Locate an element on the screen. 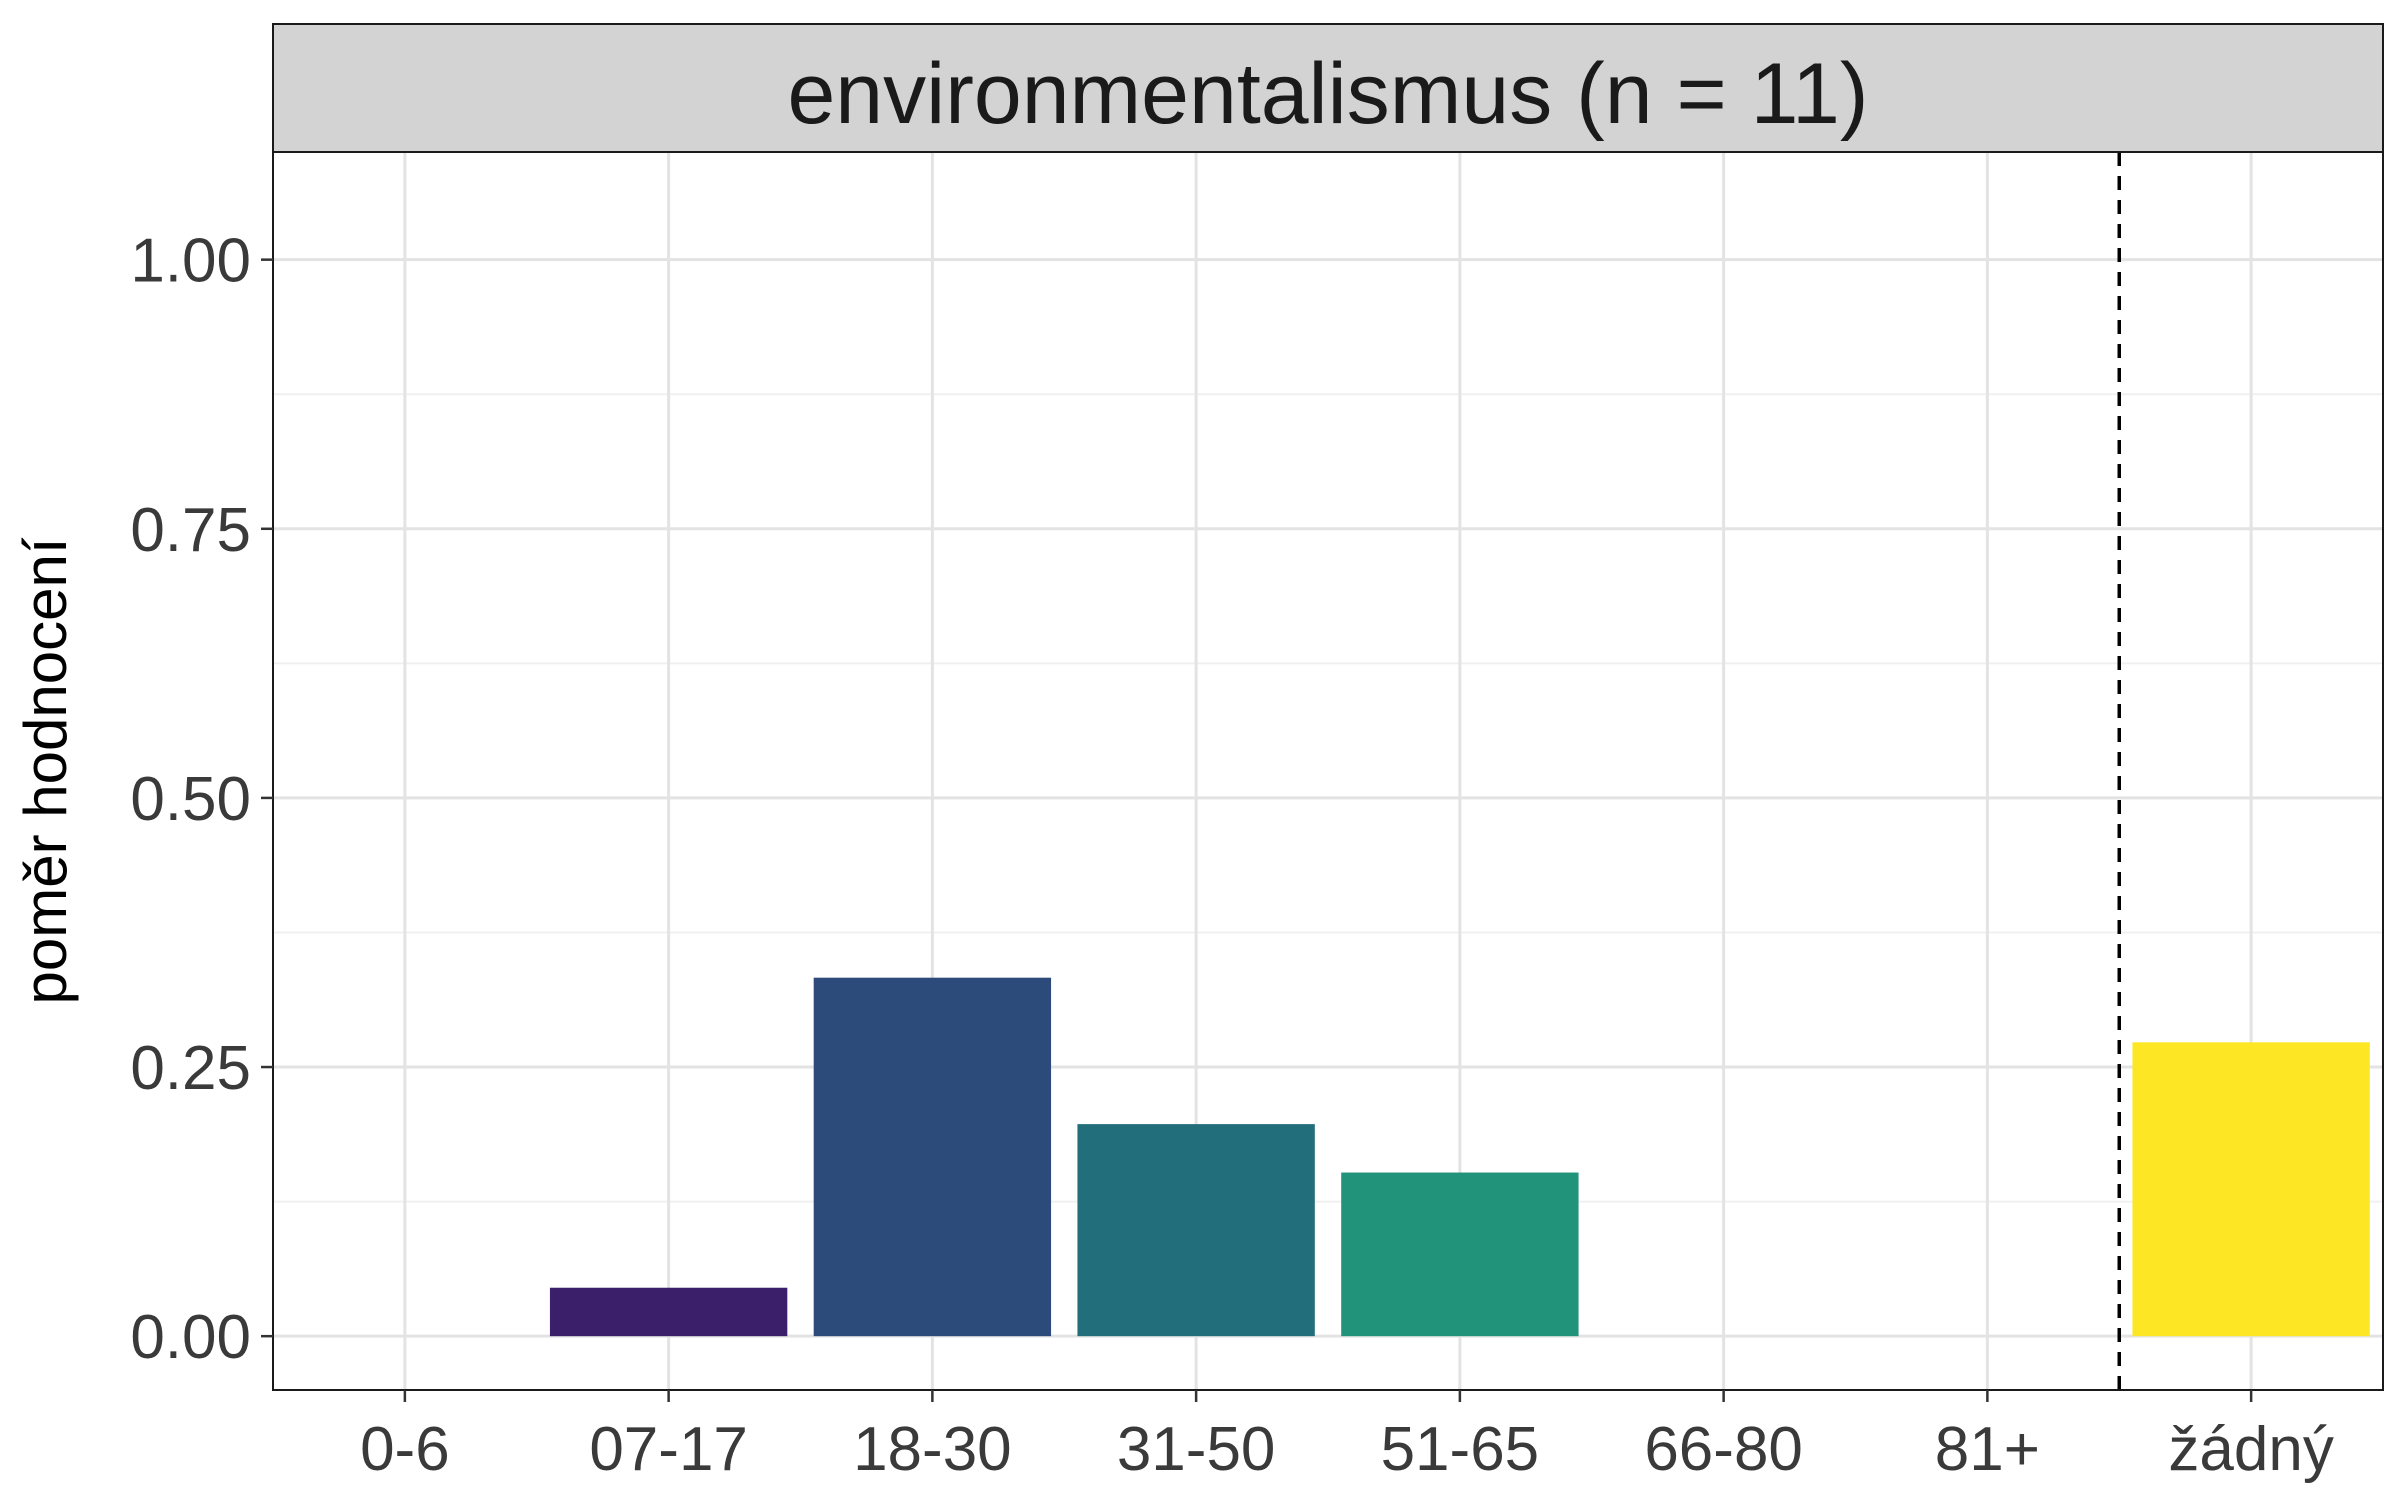 The image size is (2400, 1505). y-tick-label: 0.25 is located at coordinates (190, 1068).